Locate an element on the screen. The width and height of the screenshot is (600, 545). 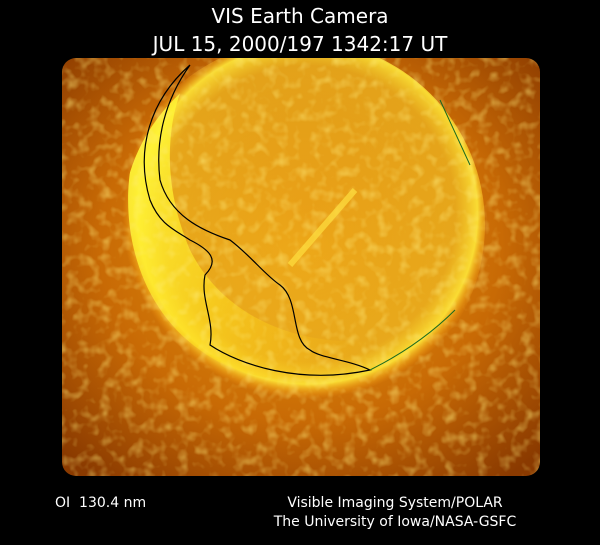
instrument: Visible Imaging System/POLAR is located at coordinates (395, 503).